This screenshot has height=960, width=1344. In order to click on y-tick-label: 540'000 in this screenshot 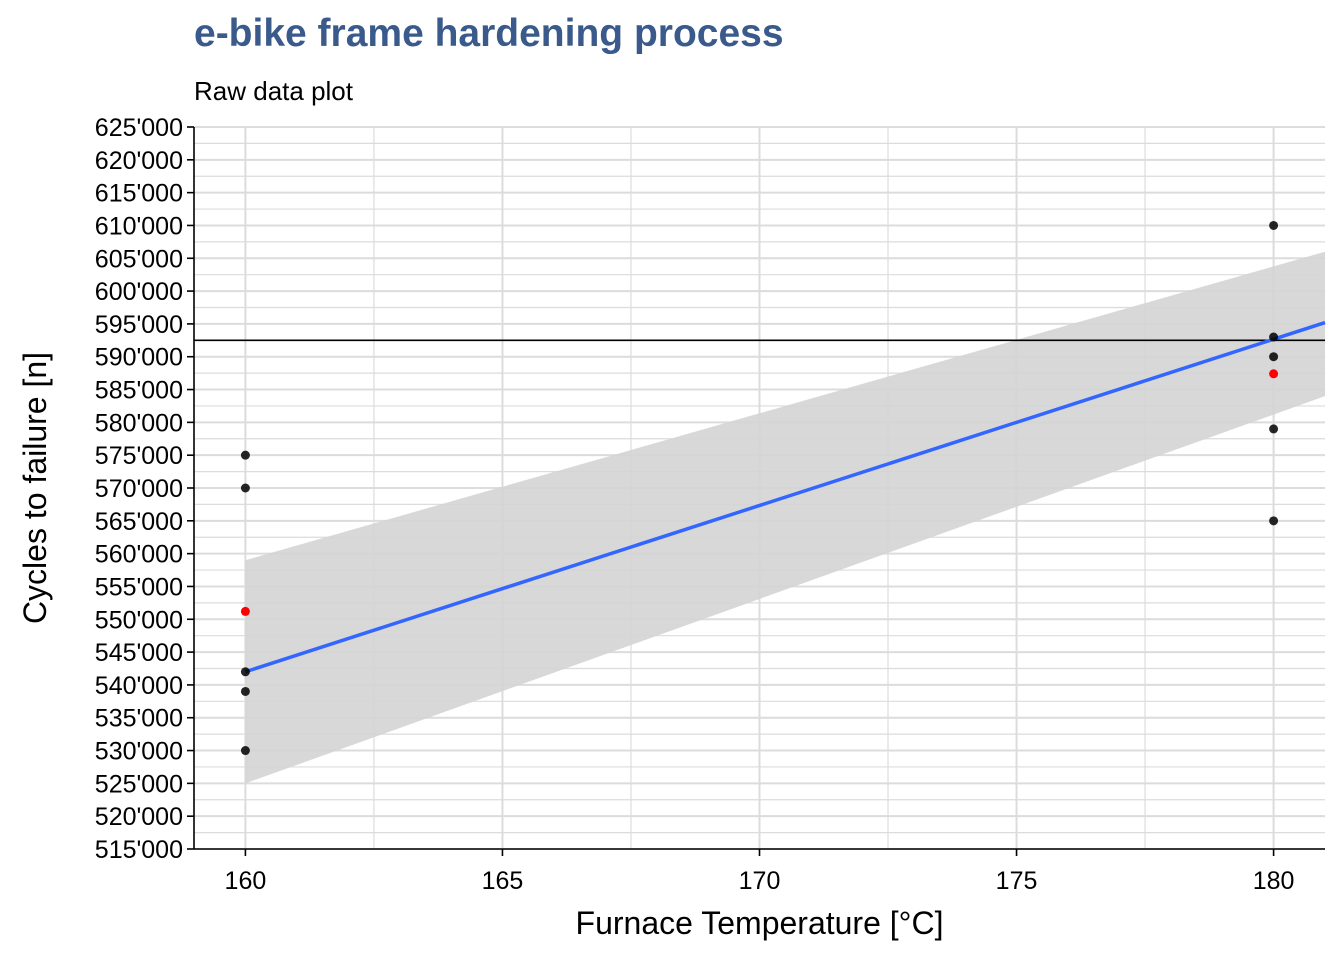, I will do `click(139, 686)`.